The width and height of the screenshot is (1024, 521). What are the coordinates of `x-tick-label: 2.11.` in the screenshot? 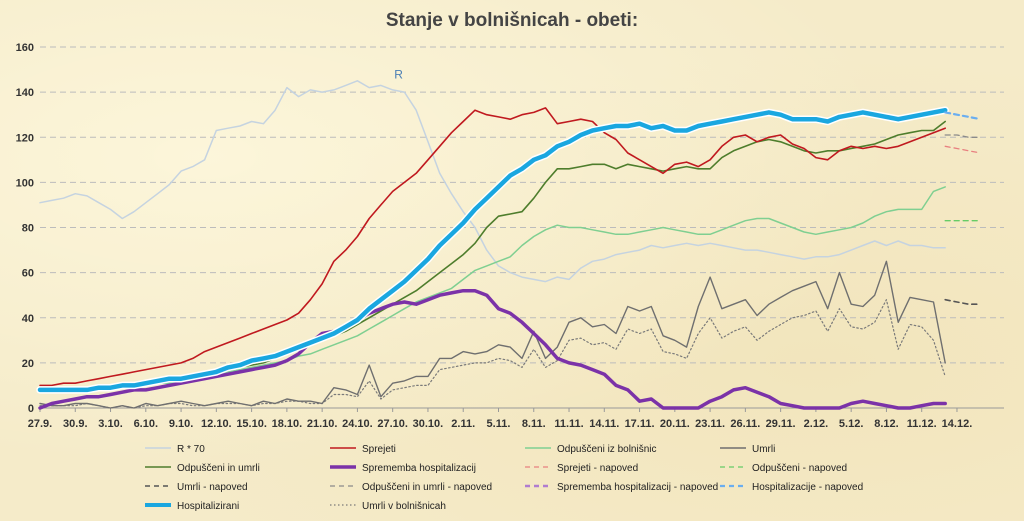 It's located at (463, 424).